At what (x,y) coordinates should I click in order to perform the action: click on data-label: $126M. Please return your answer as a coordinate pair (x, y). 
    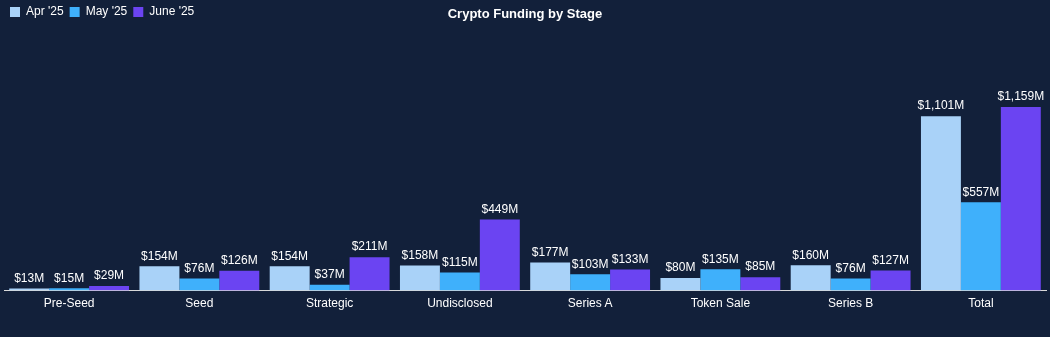
    Looking at the image, I should click on (239, 259).